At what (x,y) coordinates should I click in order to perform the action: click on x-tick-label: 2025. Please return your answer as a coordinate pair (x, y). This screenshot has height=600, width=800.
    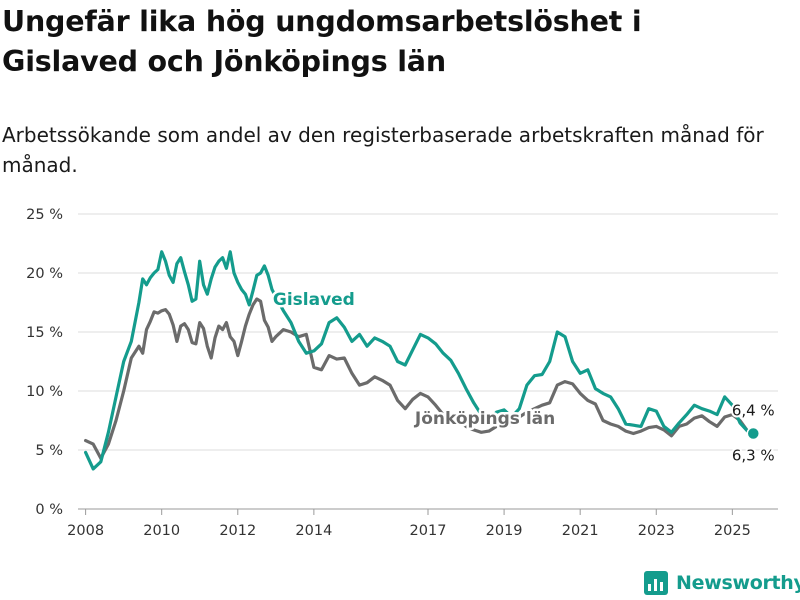
    Looking at the image, I should click on (732, 531).